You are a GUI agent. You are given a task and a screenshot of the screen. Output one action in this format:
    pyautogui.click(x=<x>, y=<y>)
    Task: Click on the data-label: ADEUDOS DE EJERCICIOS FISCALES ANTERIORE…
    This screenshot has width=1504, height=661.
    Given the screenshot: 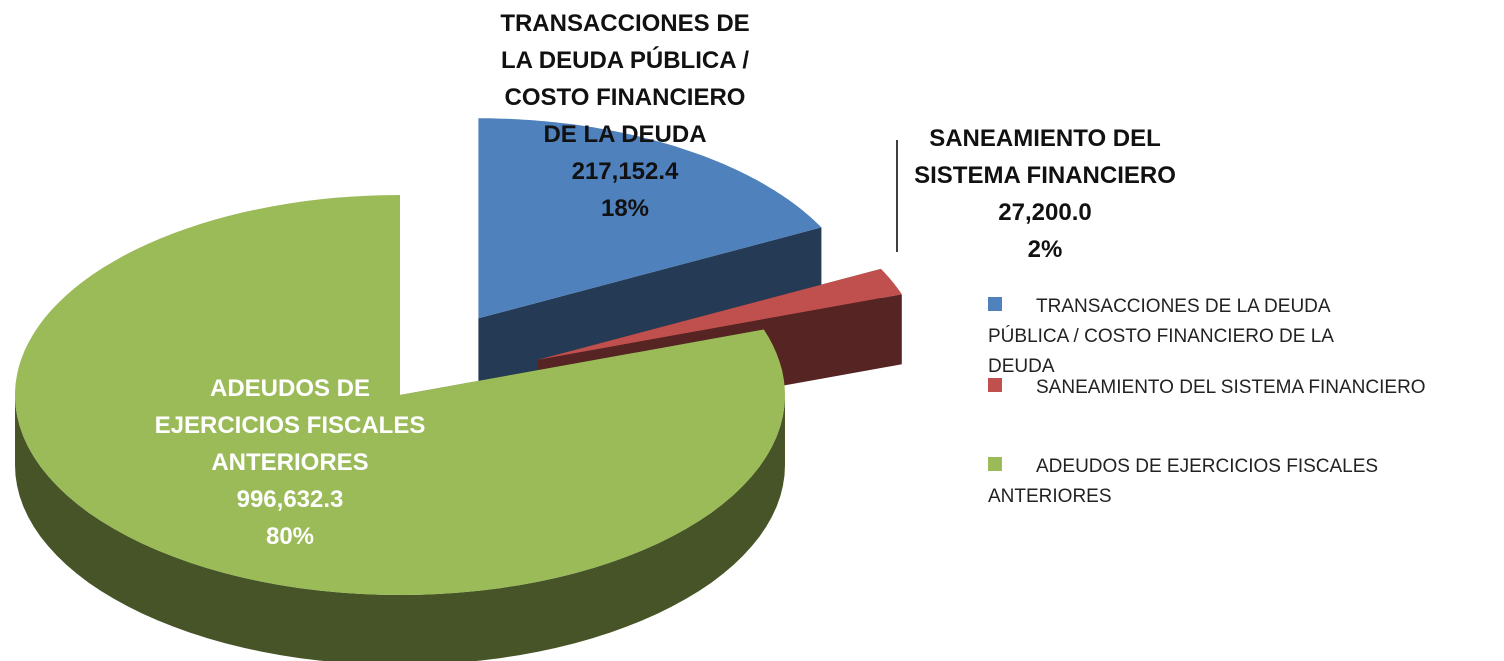 What is the action you would take?
    pyautogui.click(x=290, y=462)
    